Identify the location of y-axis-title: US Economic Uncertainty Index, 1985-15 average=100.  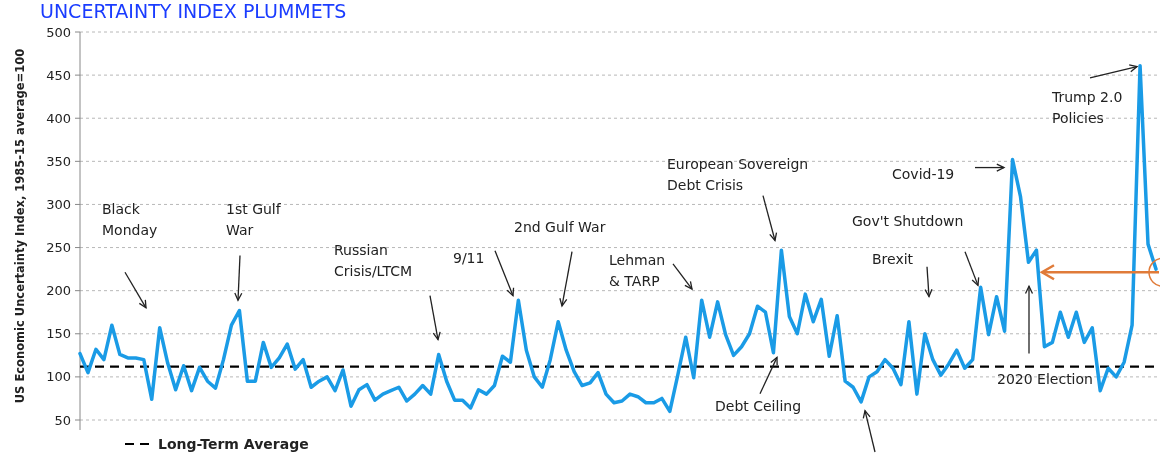
(20, 226).